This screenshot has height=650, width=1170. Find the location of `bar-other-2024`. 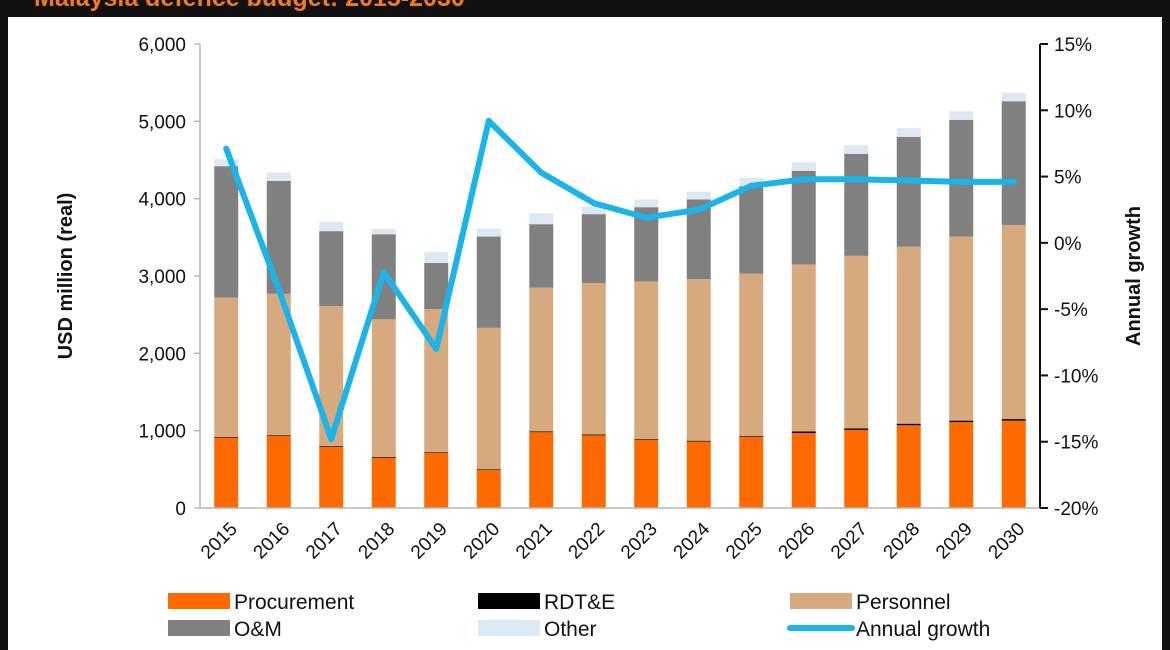

bar-other-2024 is located at coordinates (698, 195).